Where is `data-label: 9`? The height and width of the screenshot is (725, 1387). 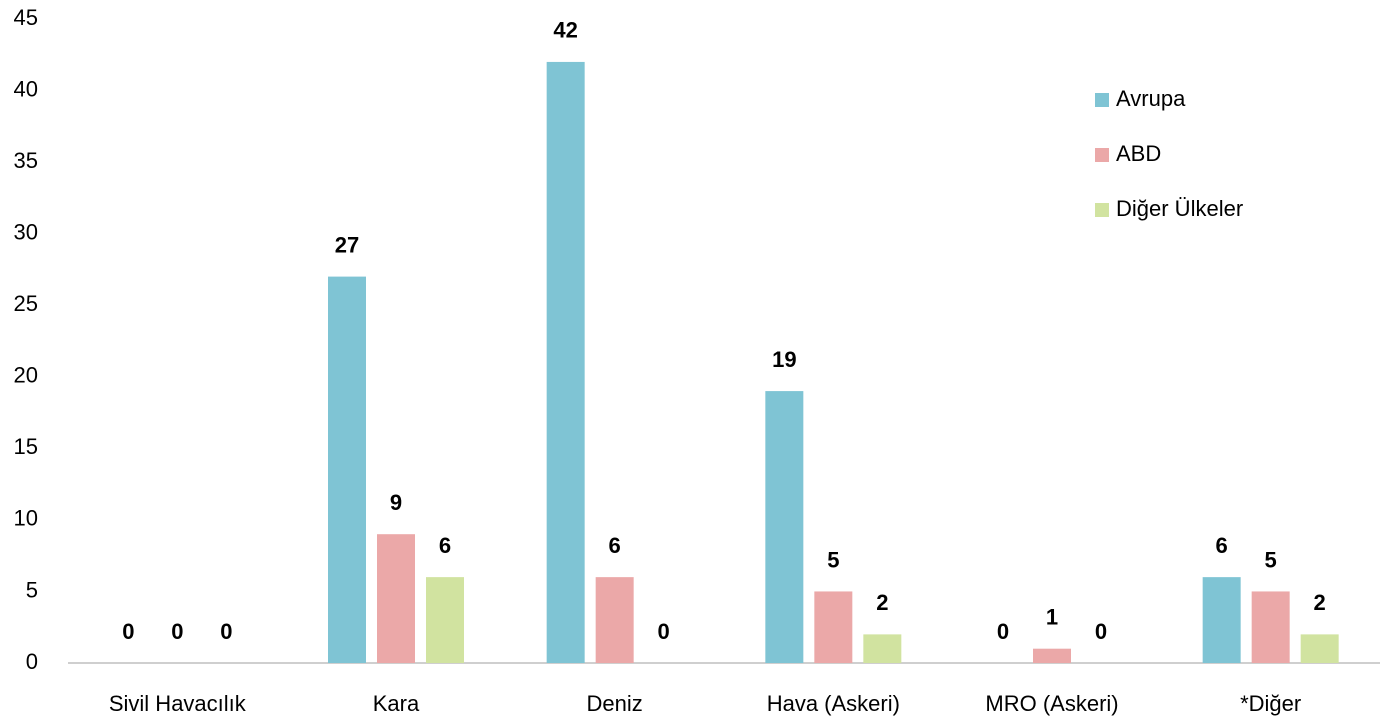 data-label: 9 is located at coordinates (396, 502).